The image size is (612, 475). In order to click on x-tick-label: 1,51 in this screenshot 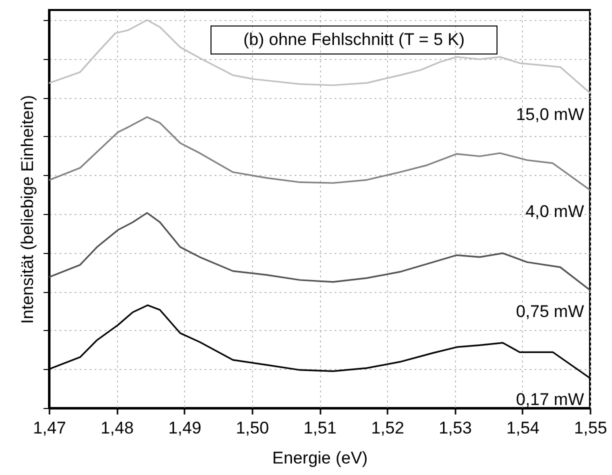, I will do `click(320, 428)`.